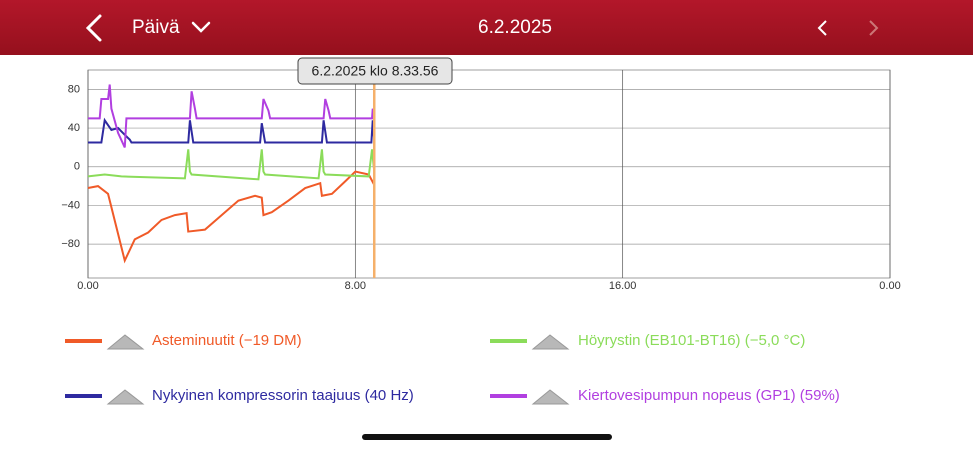 The height and width of the screenshot is (450, 973). Describe the element at coordinates (874, 28) in the screenshot. I see `next-button` at that location.